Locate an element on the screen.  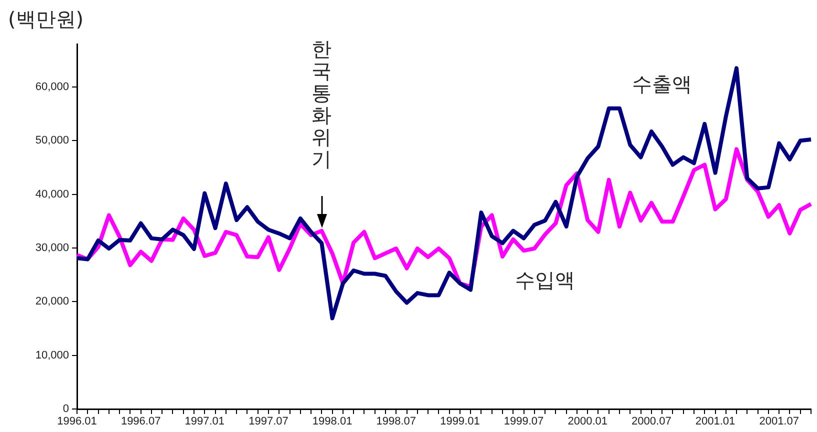
x-tick-label: 1999.01 is located at coordinates (460, 422).